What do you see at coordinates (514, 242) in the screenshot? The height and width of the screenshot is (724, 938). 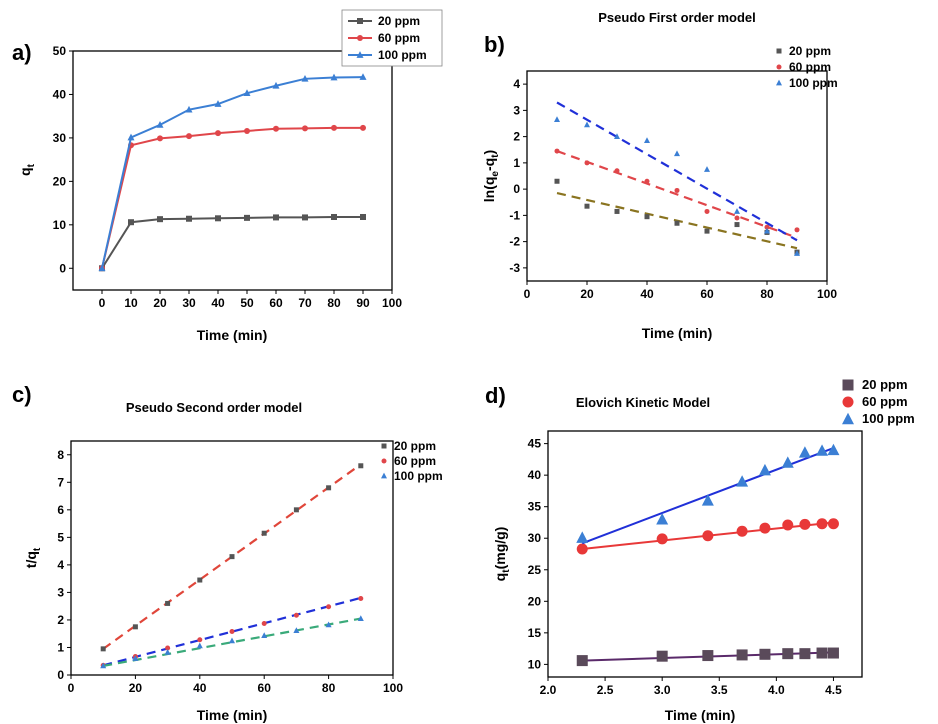 I see `y-tick-label: -2` at bounding box center [514, 242].